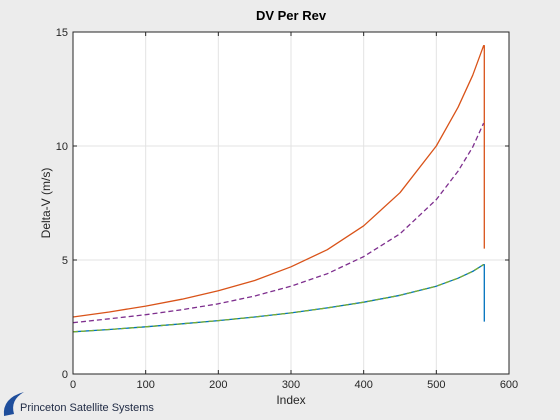 This screenshot has width=560, height=420. What do you see at coordinates (290, 400) in the screenshot?
I see `x-axis-label: Index` at bounding box center [290, 400].